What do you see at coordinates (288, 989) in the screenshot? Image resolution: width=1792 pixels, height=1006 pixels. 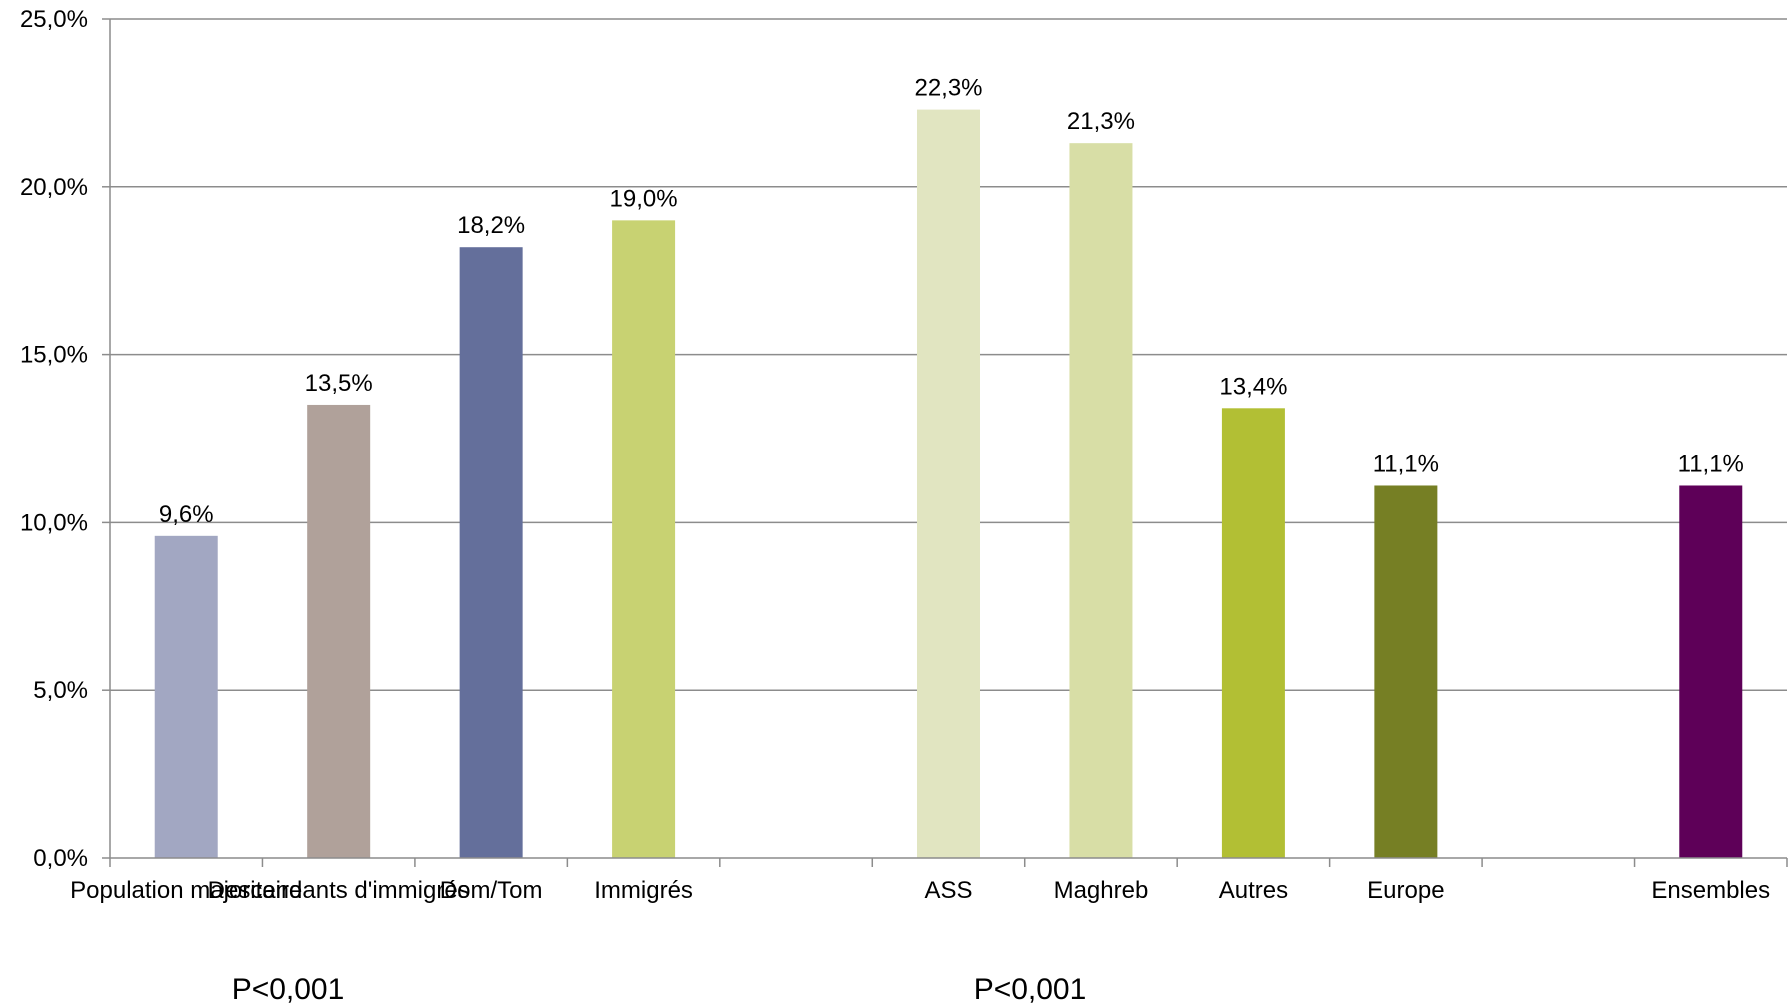 I see `p-value-annotation-left: P<0,001` at bounding box center [288, 989].